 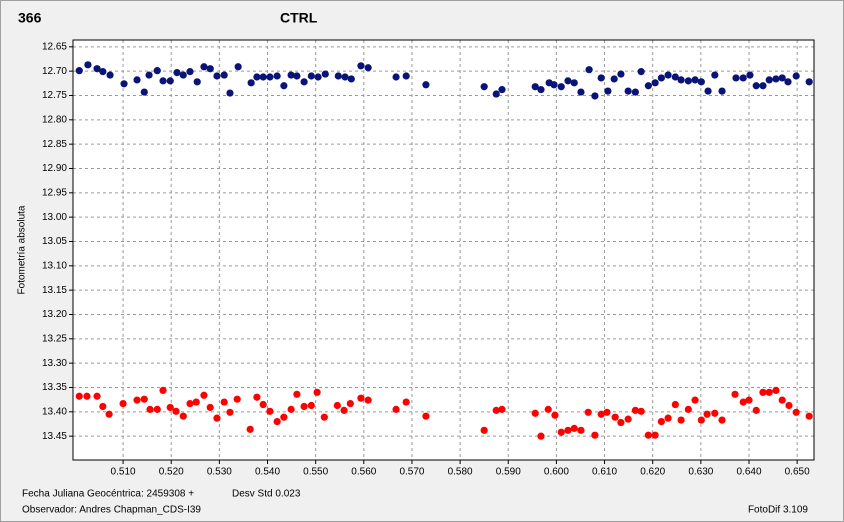 What do you see at coordinates (54, 144) in the screenshot?
I see `y-tick-label: 12.85` at bounding box center [54, 144].